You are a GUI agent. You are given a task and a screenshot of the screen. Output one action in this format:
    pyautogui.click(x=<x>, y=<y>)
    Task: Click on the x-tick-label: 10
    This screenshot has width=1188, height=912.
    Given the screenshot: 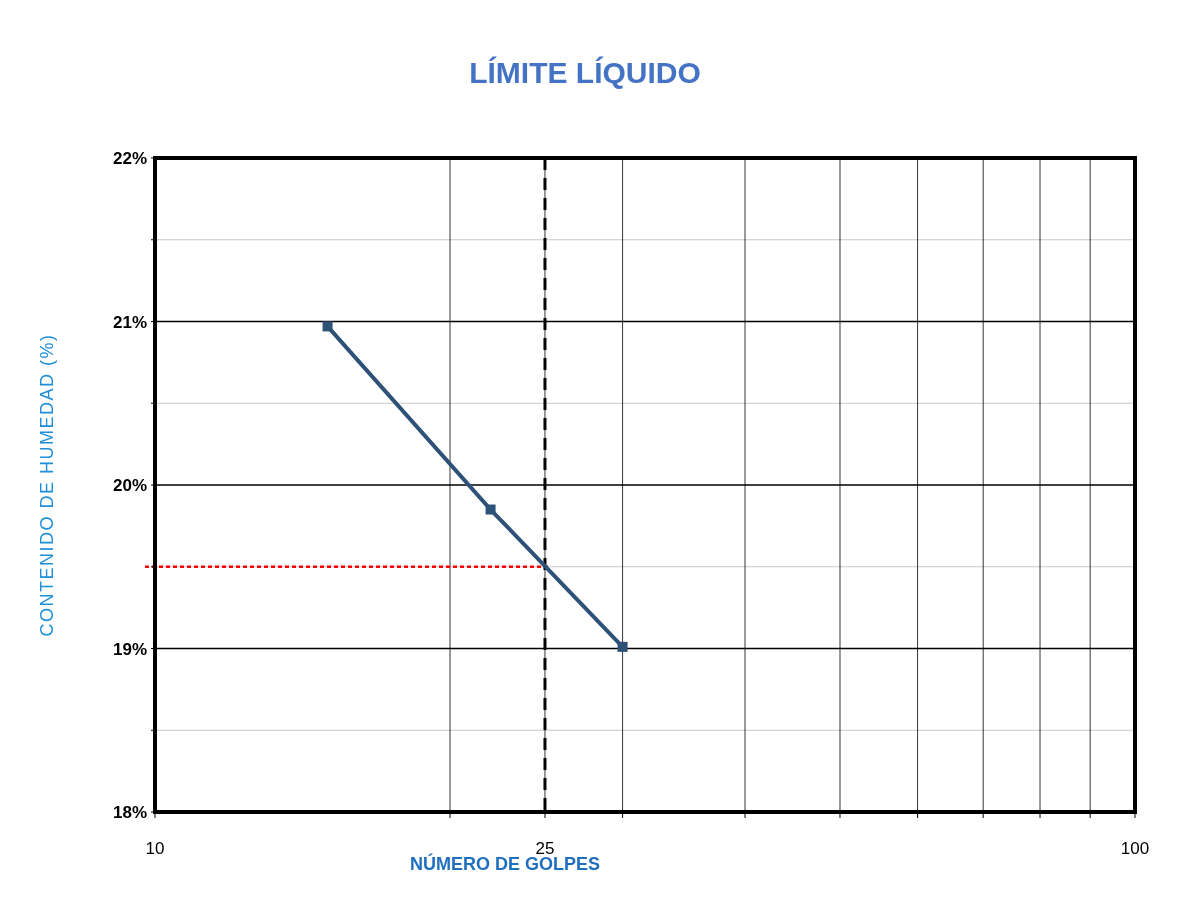 What is the action you would take?
    pyautogui.click(x=155, y=848)
    